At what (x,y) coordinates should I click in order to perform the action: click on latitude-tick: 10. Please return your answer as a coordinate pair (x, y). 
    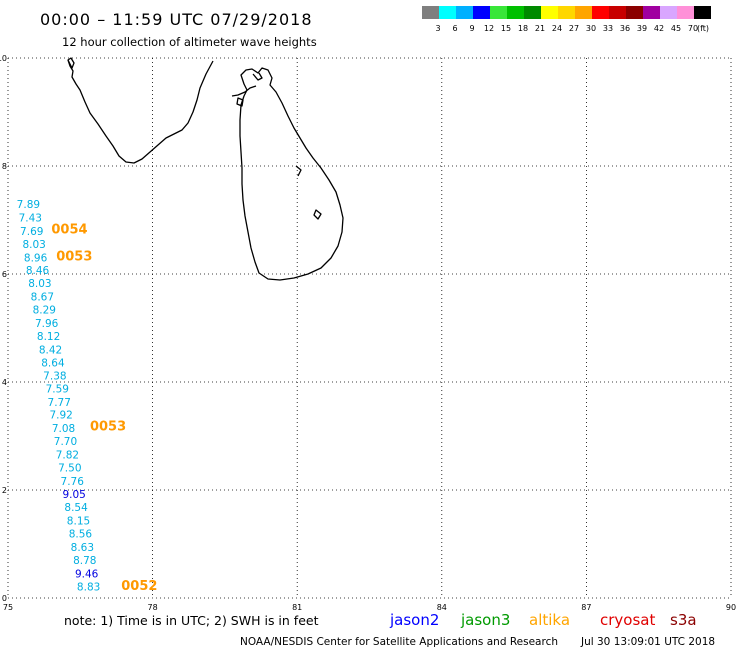
    Looking at the image, I should click on (3, 58).